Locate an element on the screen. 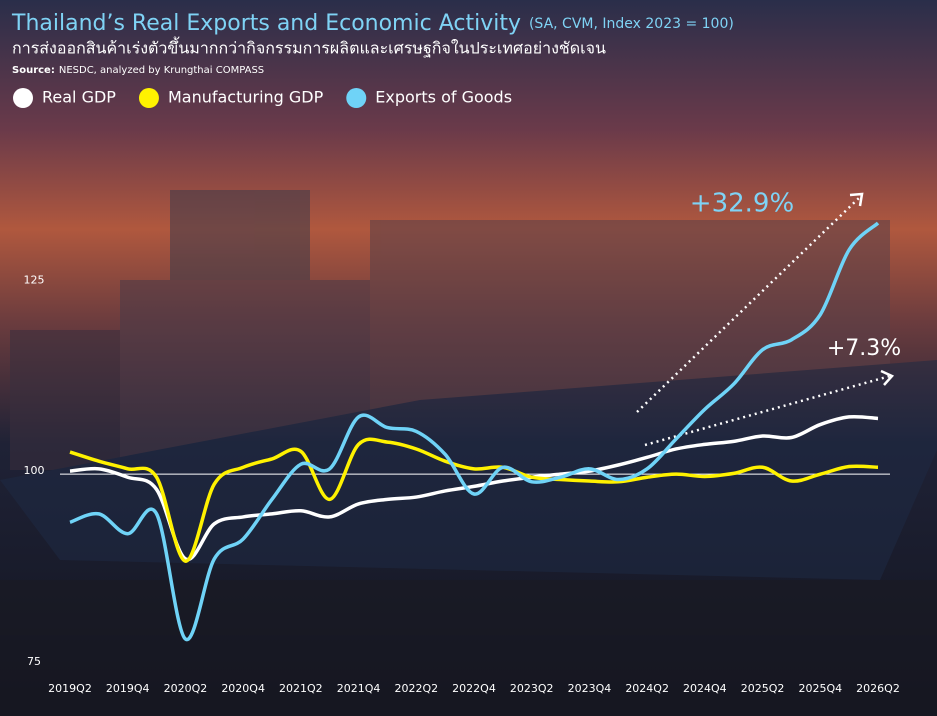  x-tick-label: 2025Q4 is located at coordinates (820, 688).